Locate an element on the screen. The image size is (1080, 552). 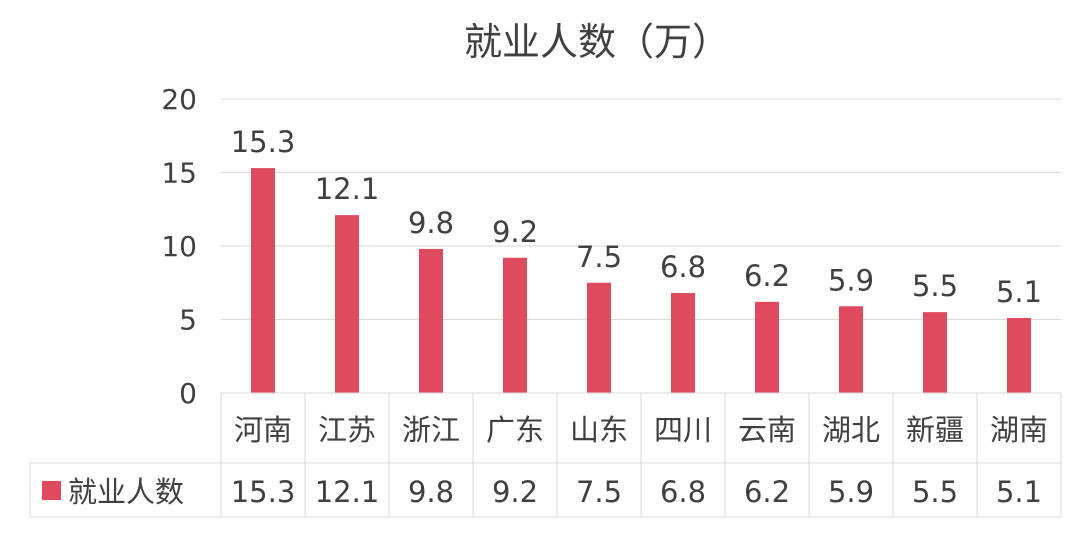
table-value: 12.1 is located at coordinates (347, 492).